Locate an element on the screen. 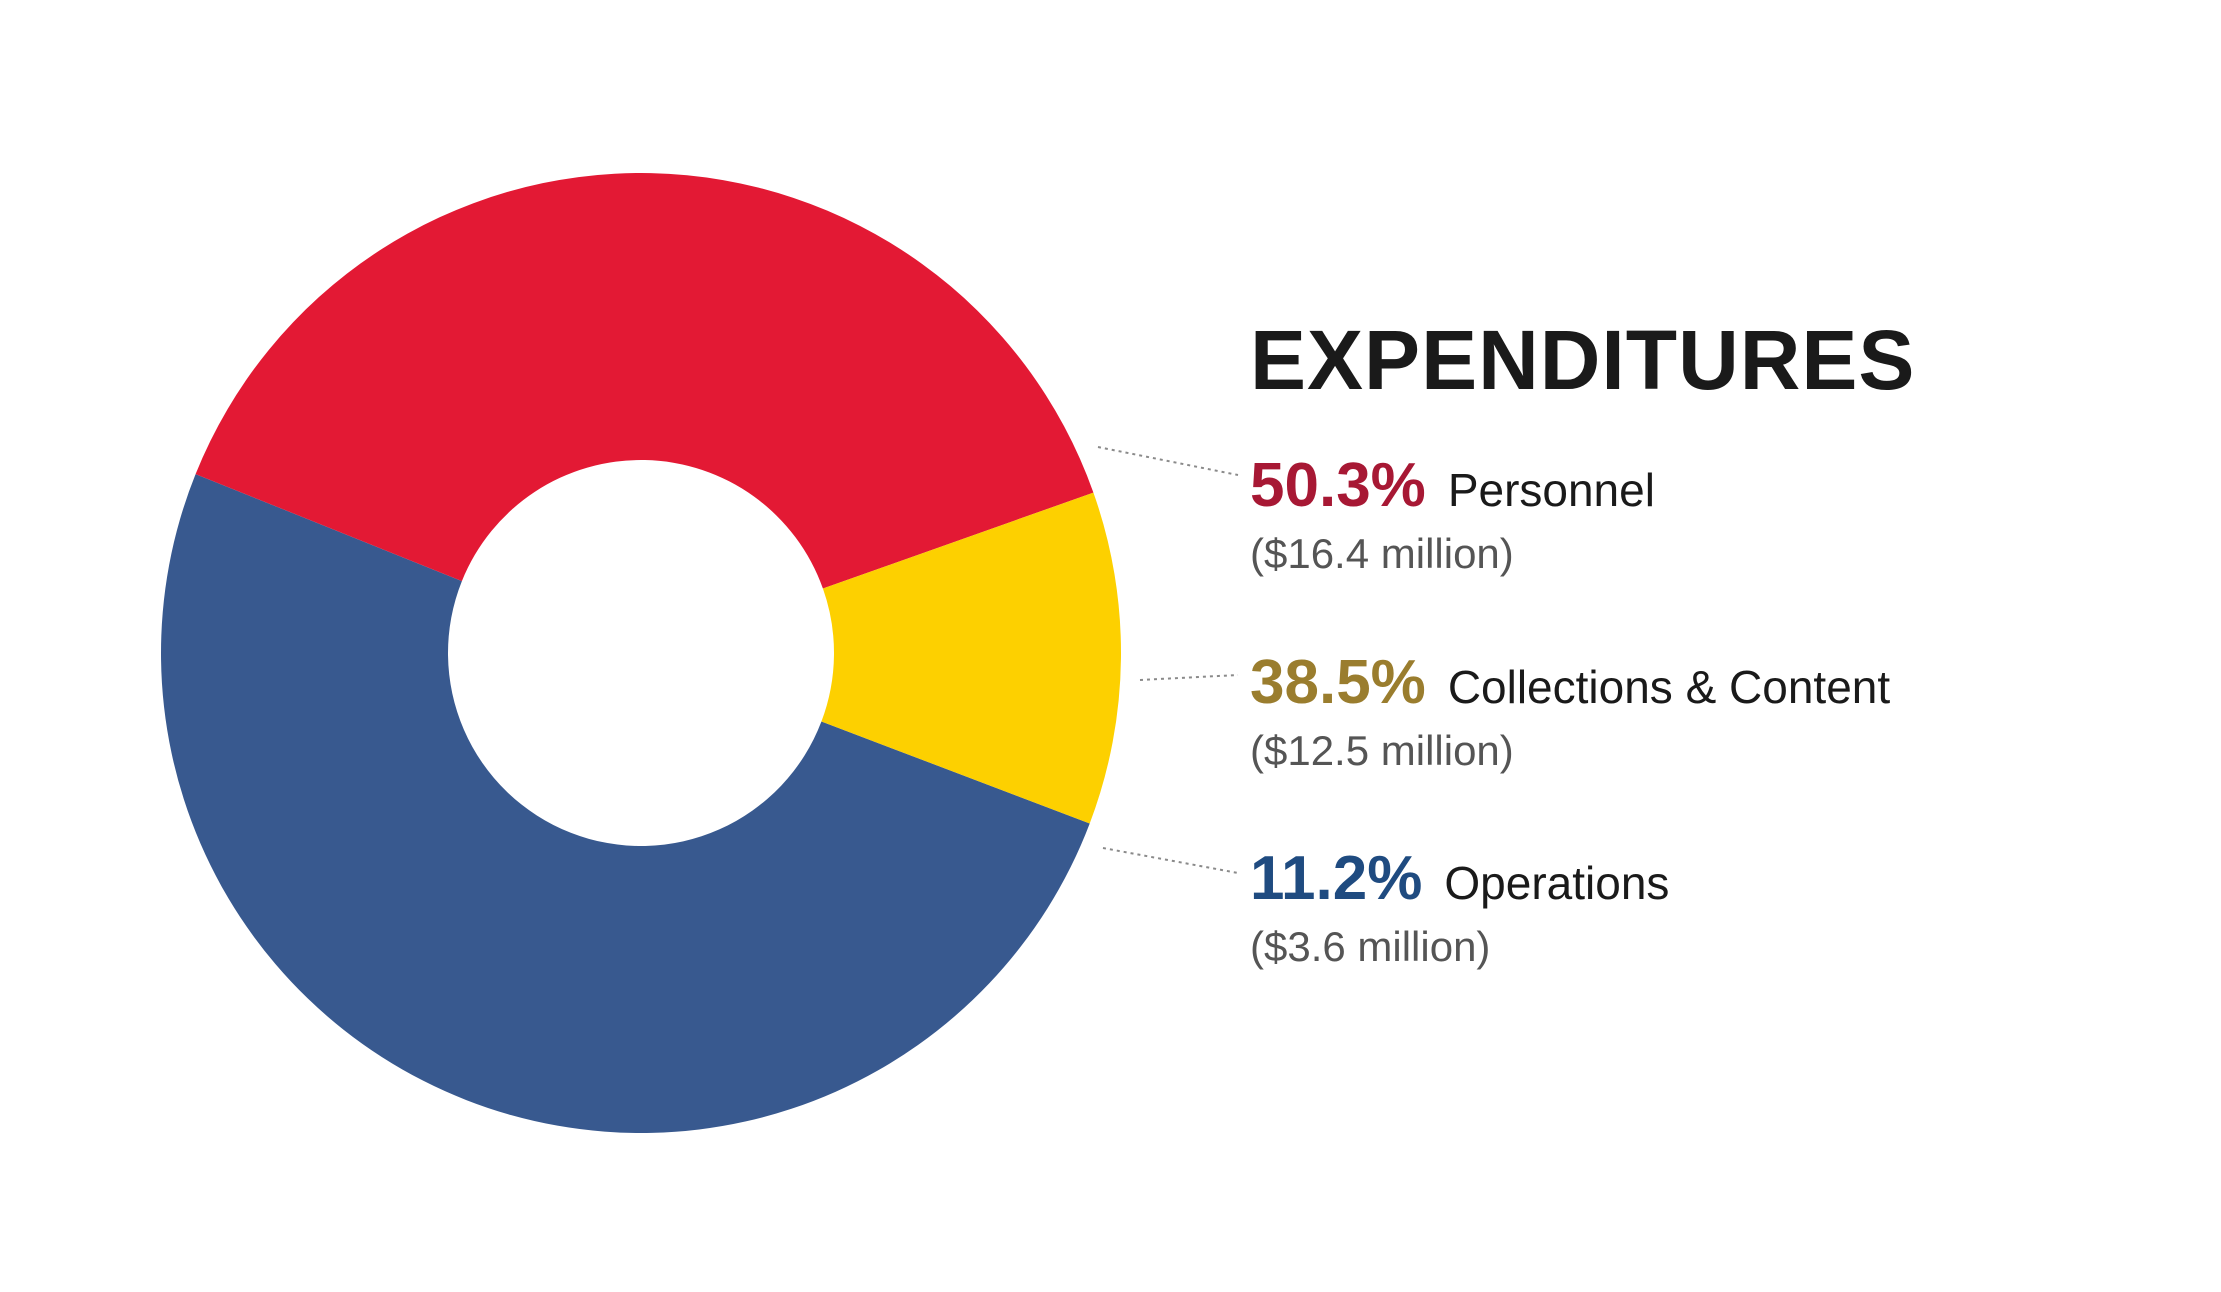 The height and width of the screenshot is (1292, 2221). slice-collections-content is located at coordinates (644, 381).